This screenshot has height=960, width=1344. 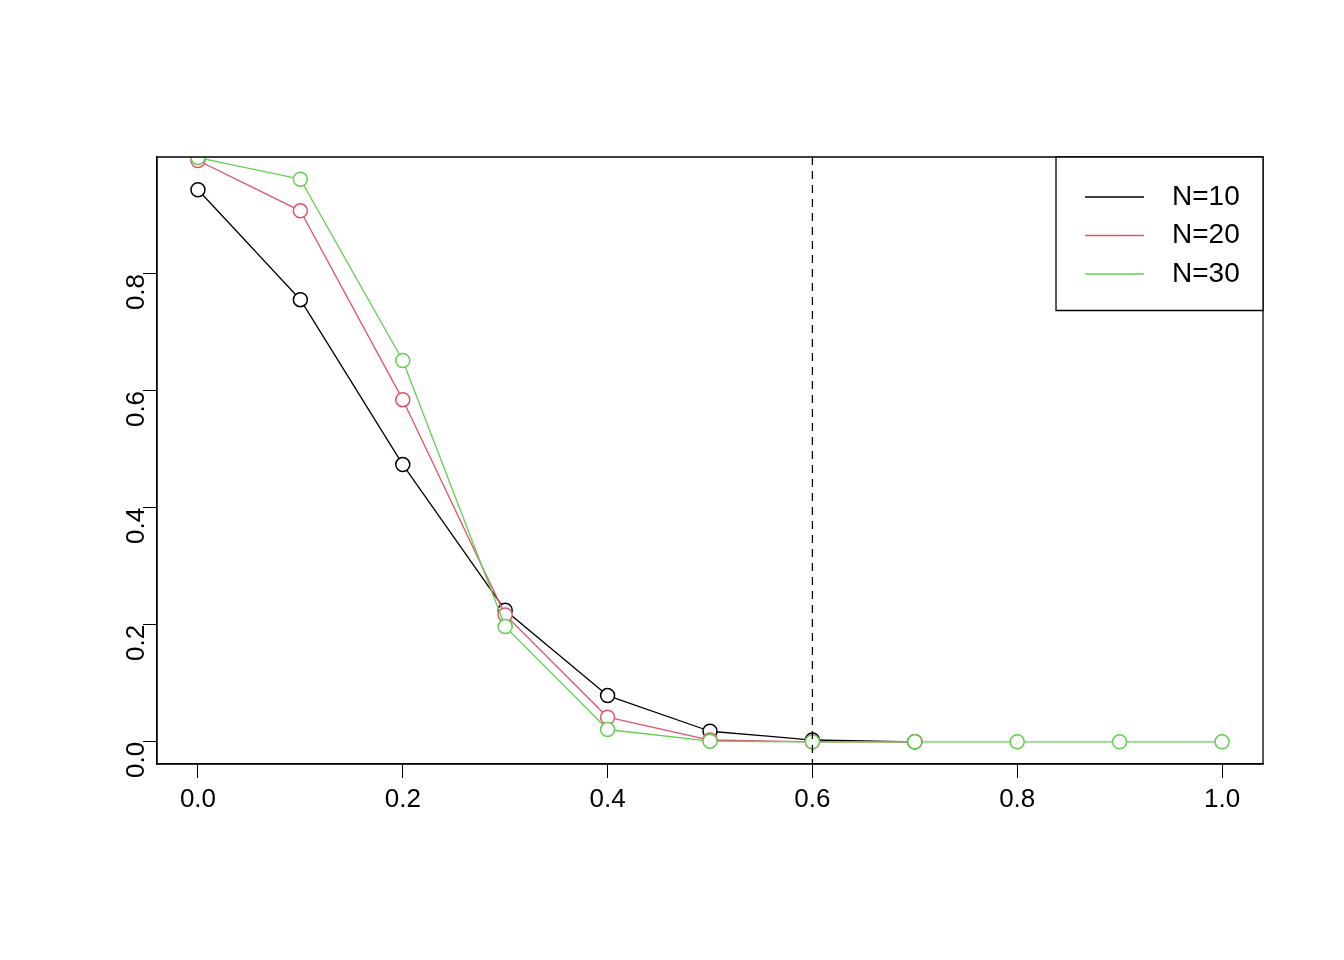 I want to click on y-tick-label: 0.4, so click(x=135, y=526).